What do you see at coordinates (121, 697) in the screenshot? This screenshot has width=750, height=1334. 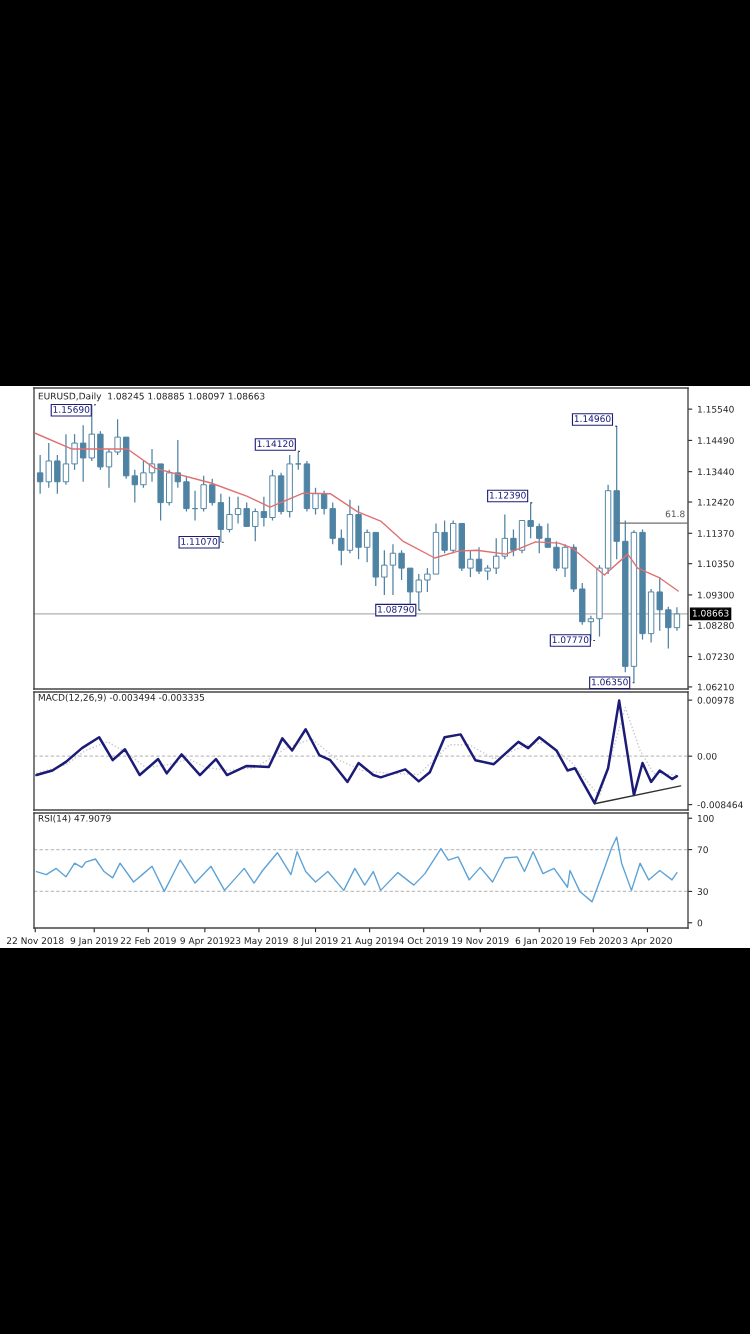 I see `chart-title: MACD(12,26,9) -0.003494 -0.003335` at bounding box center [121, 697].